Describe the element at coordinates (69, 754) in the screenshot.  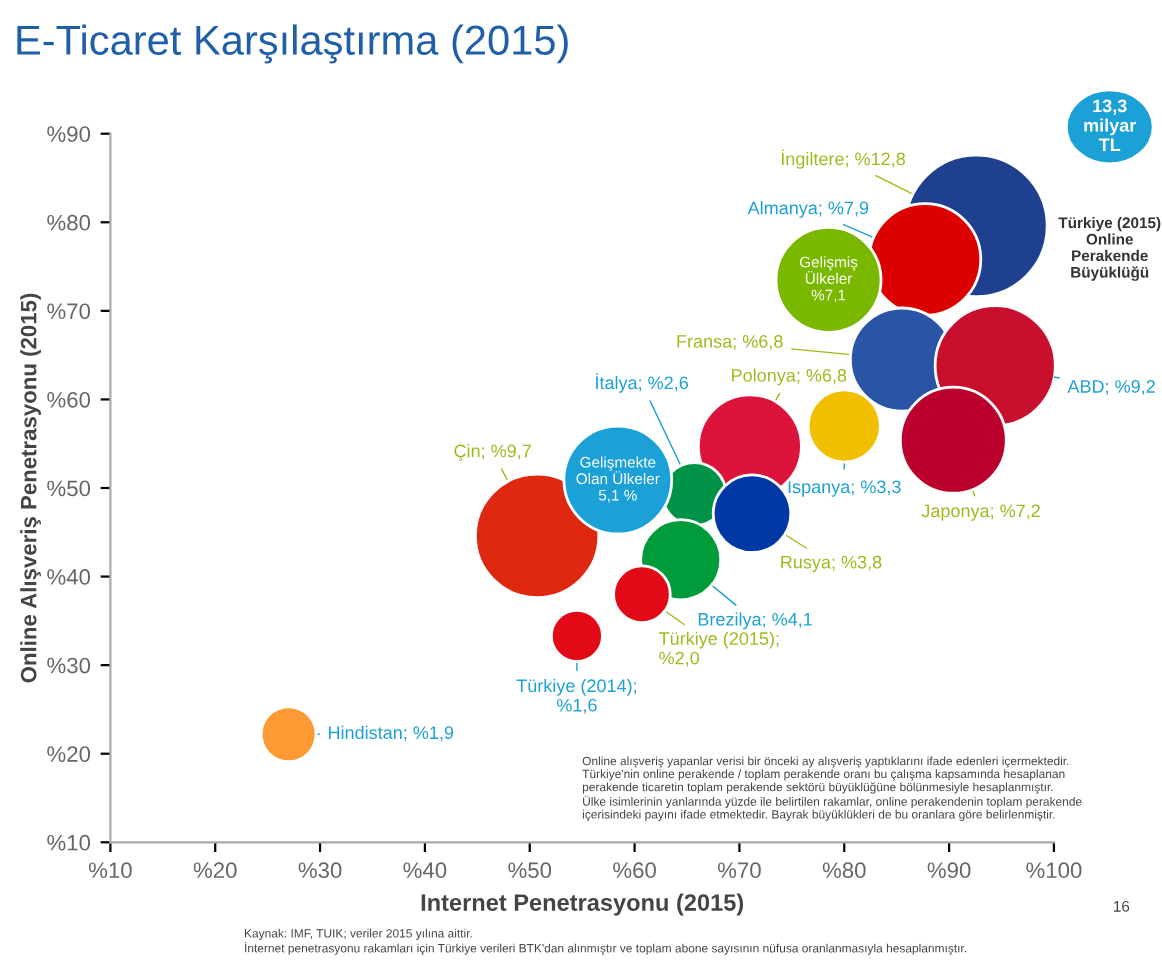
I see `y-tick-label: %20` at that location.